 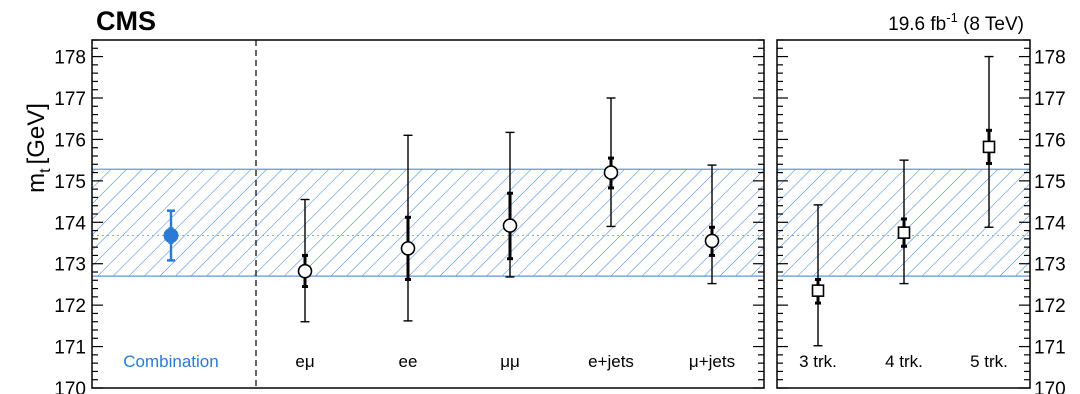 I want to click on y-tick-label-right: 172, so click(x=1050, y=306).